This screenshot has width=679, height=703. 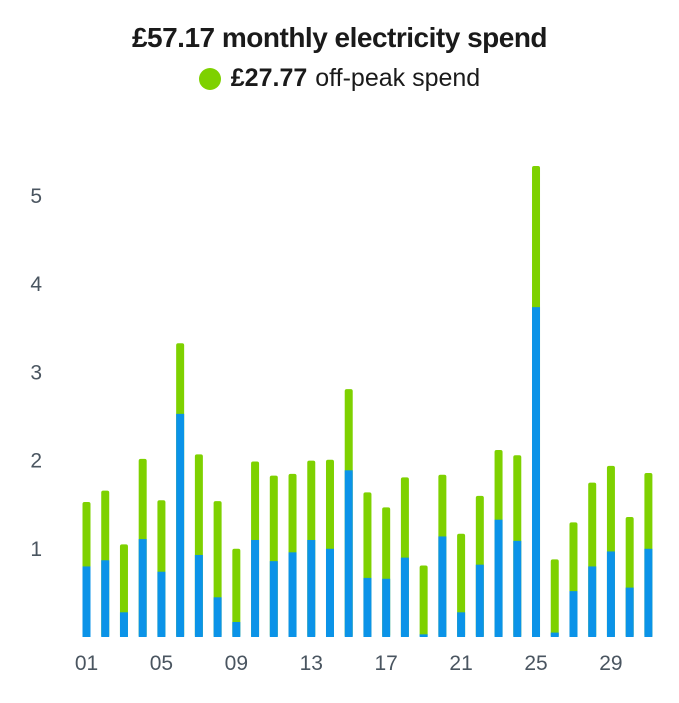 What do you see at coordinates (236, 663) in the screenshot?
I see `x-tick-label: 09` at bounding box center [236, 663].